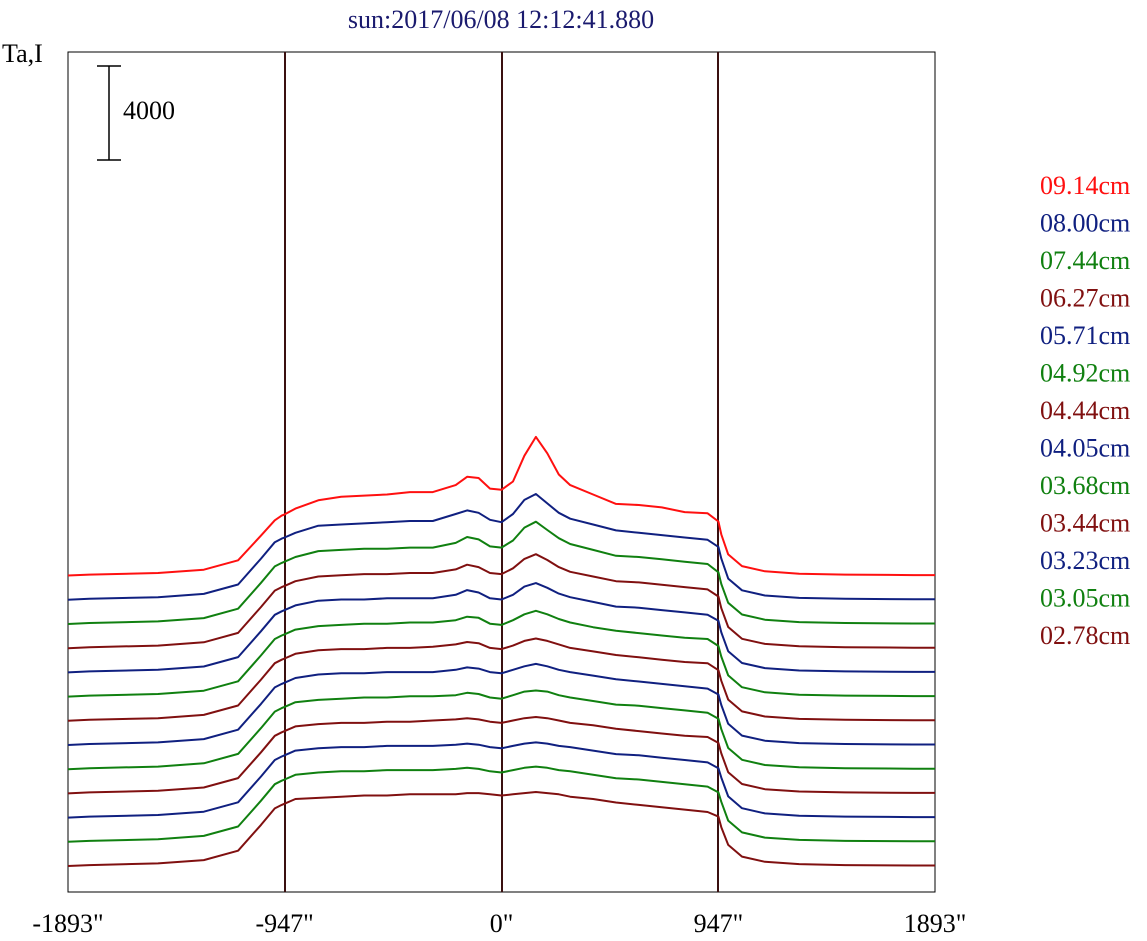 The width and height of the screenshot is (1147, 941). I want to click on legend-entry: 07.44cm, so click(1085, 260).